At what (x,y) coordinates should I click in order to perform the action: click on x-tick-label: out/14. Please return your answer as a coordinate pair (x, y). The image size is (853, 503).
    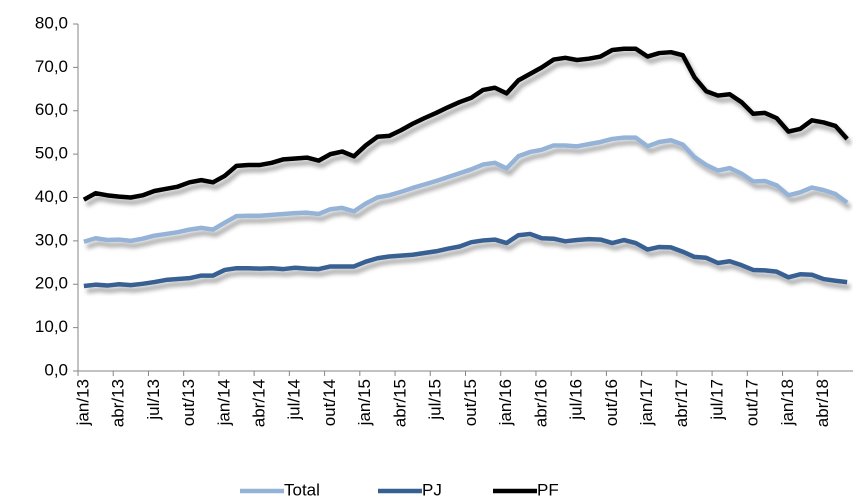
    Looking at the image, I should click on (329, 402).